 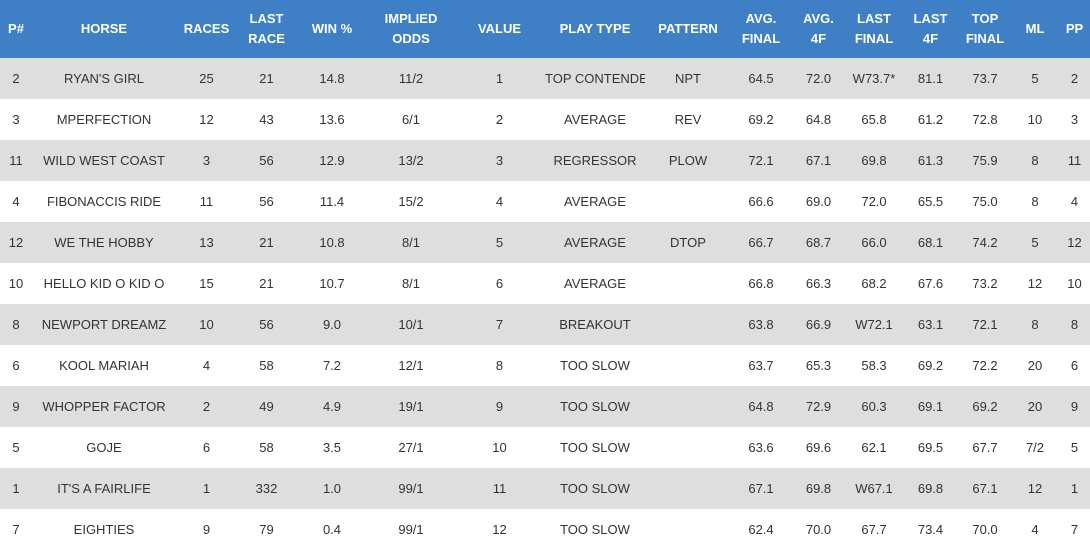 What do you see at coordinates (985, 365) in the screenshot?
I see `table-cell: 72.2` at bounding box center [985, 365].